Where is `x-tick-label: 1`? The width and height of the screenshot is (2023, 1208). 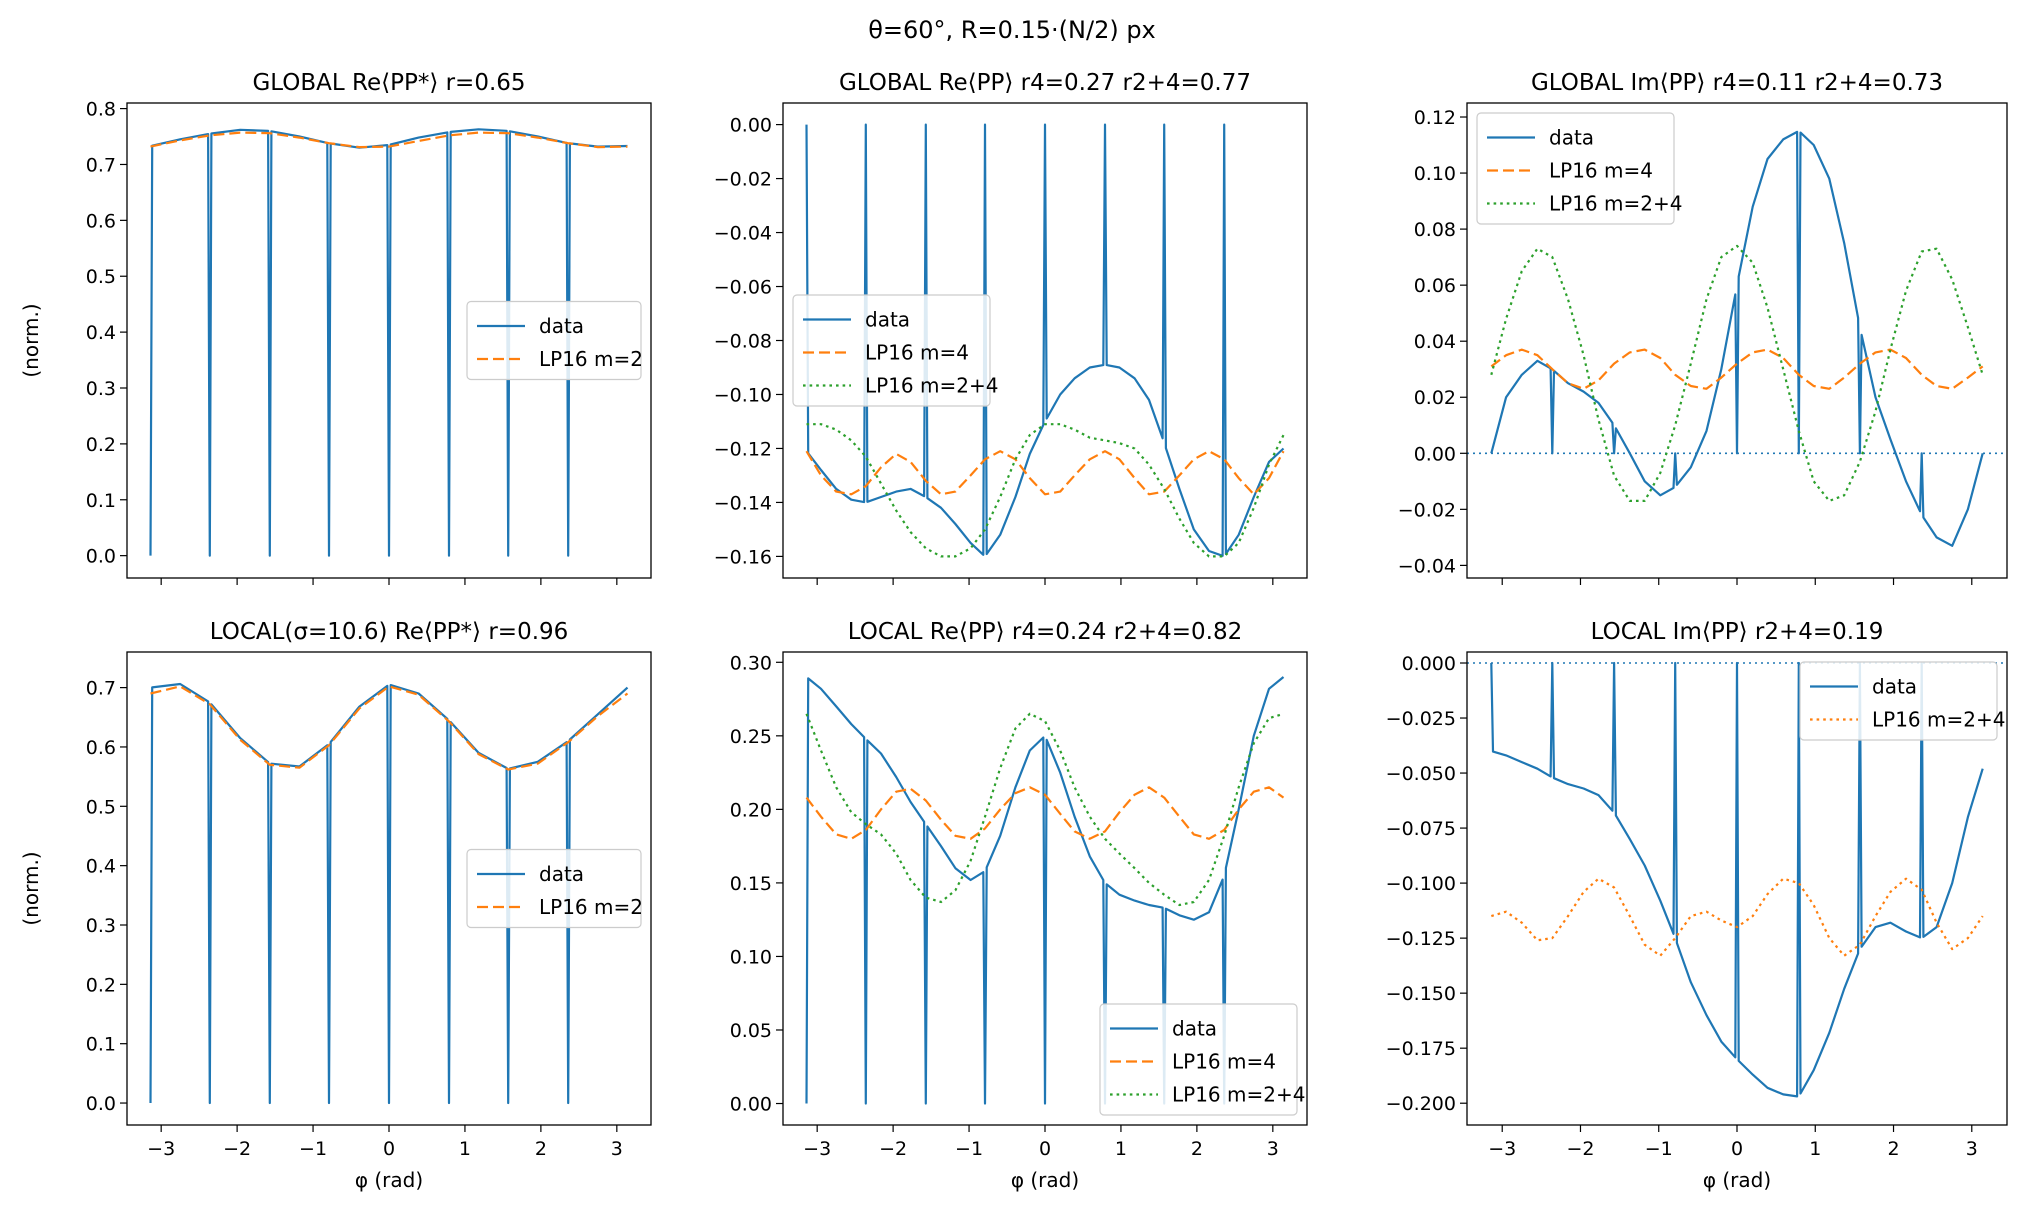
x-tick-label: 1 is located at coordinates (1121, 1149).